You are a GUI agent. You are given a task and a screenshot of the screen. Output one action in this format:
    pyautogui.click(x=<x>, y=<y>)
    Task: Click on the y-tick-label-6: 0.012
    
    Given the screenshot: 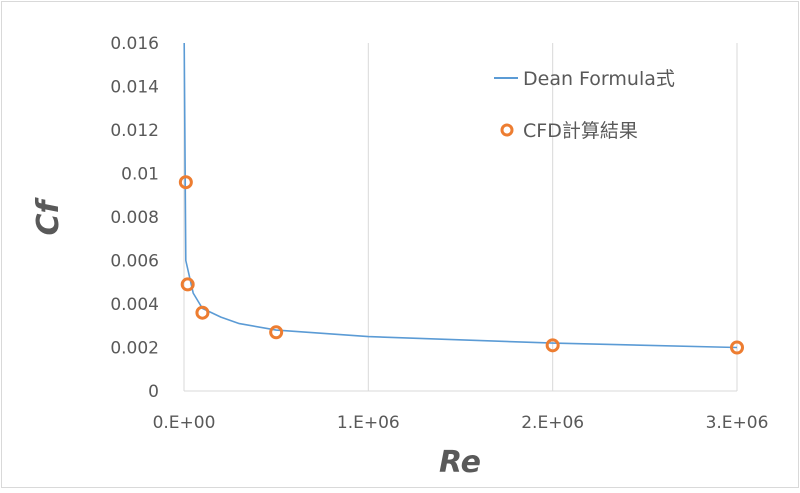 What is the action you would take?
    pyautogui.click(x=134, y=131)
    